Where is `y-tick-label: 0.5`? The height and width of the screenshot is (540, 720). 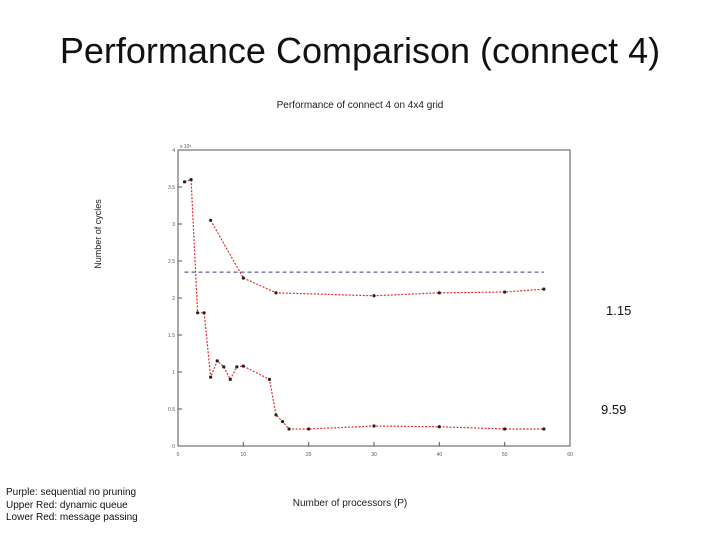 y-tick-label: 0.5 is located at coordinates (171, 410).